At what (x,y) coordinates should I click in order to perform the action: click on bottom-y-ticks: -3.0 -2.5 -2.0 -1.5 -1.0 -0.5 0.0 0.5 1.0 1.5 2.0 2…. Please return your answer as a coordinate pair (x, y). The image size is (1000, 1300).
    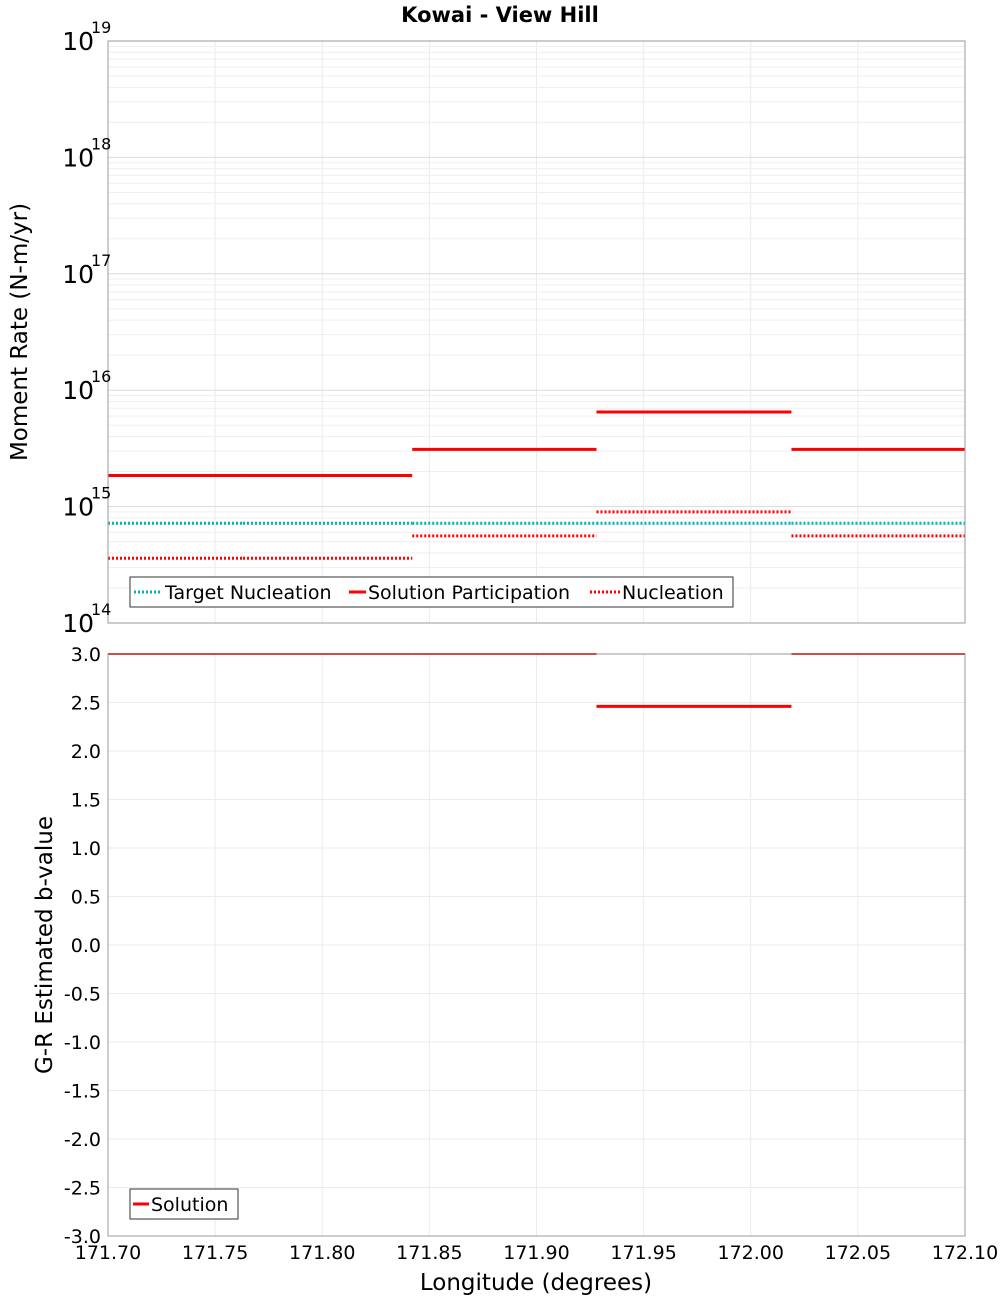
    Looking at the image, I should click on (82, 946).